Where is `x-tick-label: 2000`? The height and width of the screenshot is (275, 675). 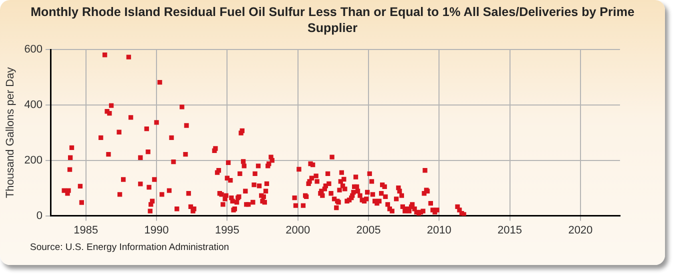 x-tick-label: 2000 is located at coordinates (298, 230).